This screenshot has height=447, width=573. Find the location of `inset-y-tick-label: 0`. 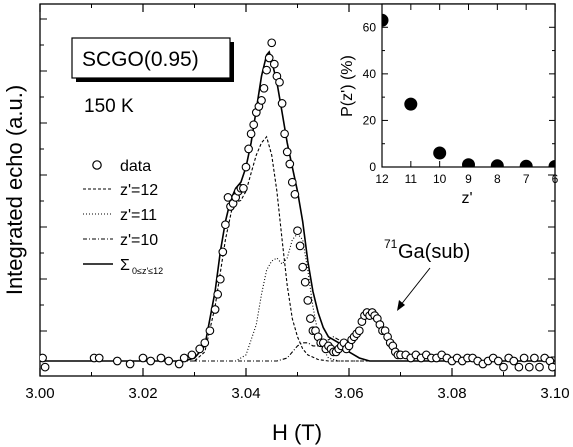

inset-y-tick-label: 0 is located at coordinates (372, 167).